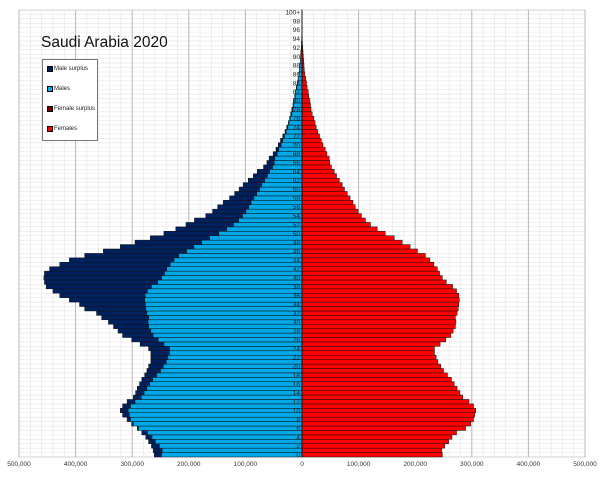  Describe the element at coordinates (297, 331) in the screenshot. I see `age-tick-label: 28` at that location.